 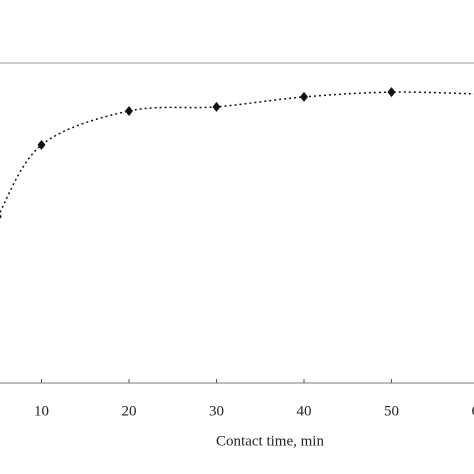 I want to click on x-axis-label: Contact time, min, so click(x=270, y=441).